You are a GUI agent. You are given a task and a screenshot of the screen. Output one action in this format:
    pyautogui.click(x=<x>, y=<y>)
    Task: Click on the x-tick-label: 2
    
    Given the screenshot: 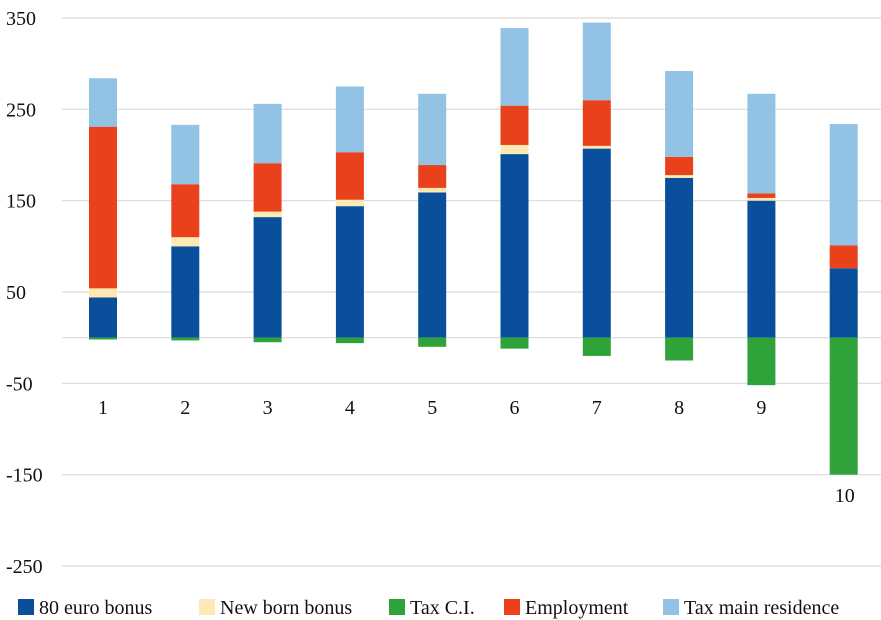 What is the action you would take?
    pyautogui.click(x=185, y=408)
    